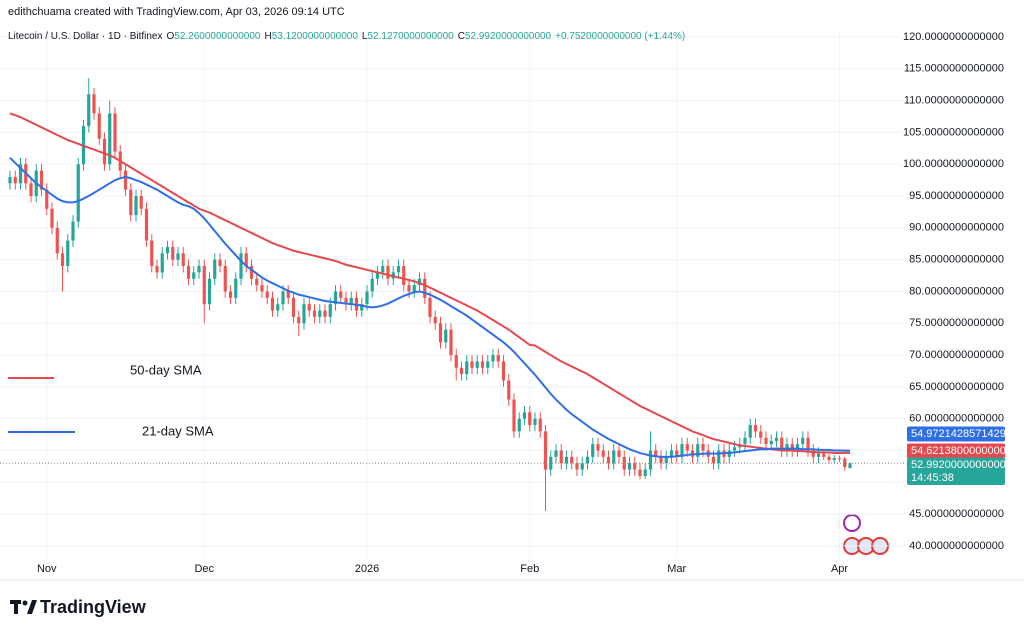 This screenshot has height=634, width=1024. What do you see at coordinates (956, 196) in the screenshot?
I see `y-tick-label: 95.0000000000000` at bounding box center [956, 196].